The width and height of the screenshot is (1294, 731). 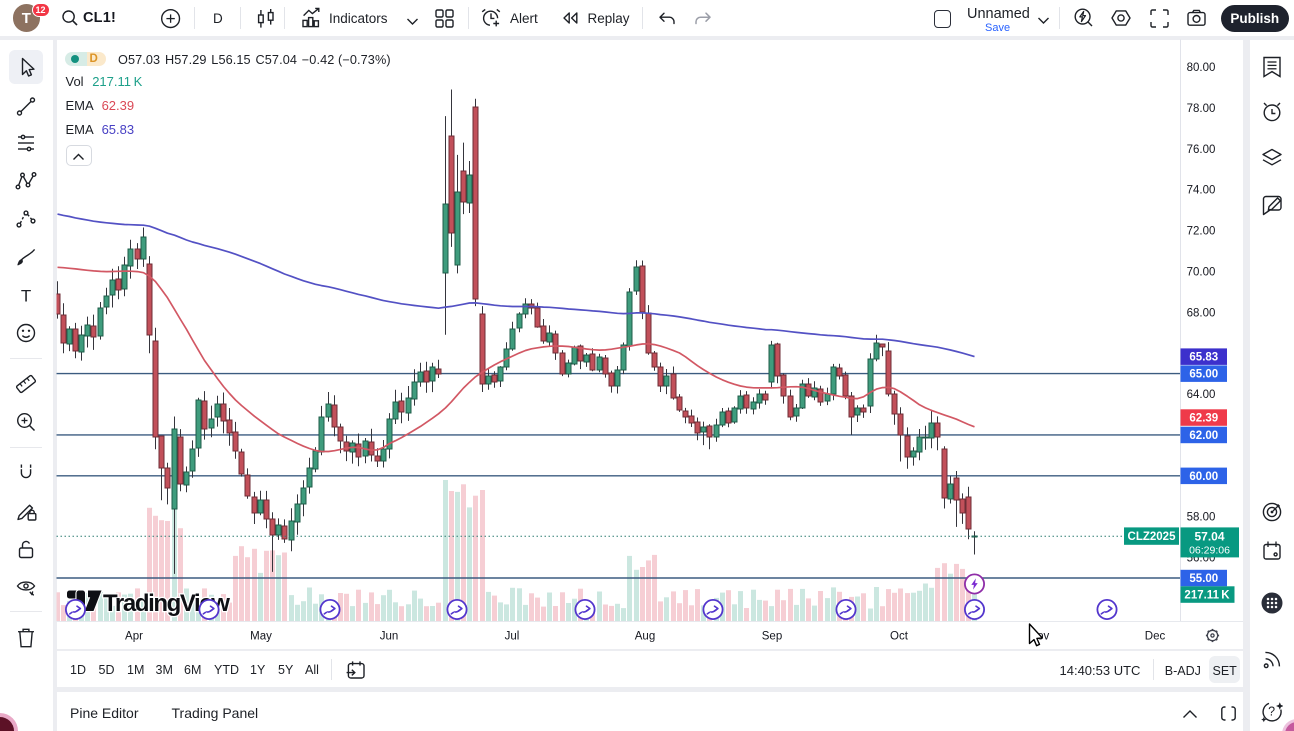 What do you see at coordinates (26, 296) in the screenshot?
I see `svg-text: T` at bounding box center [26, 296].